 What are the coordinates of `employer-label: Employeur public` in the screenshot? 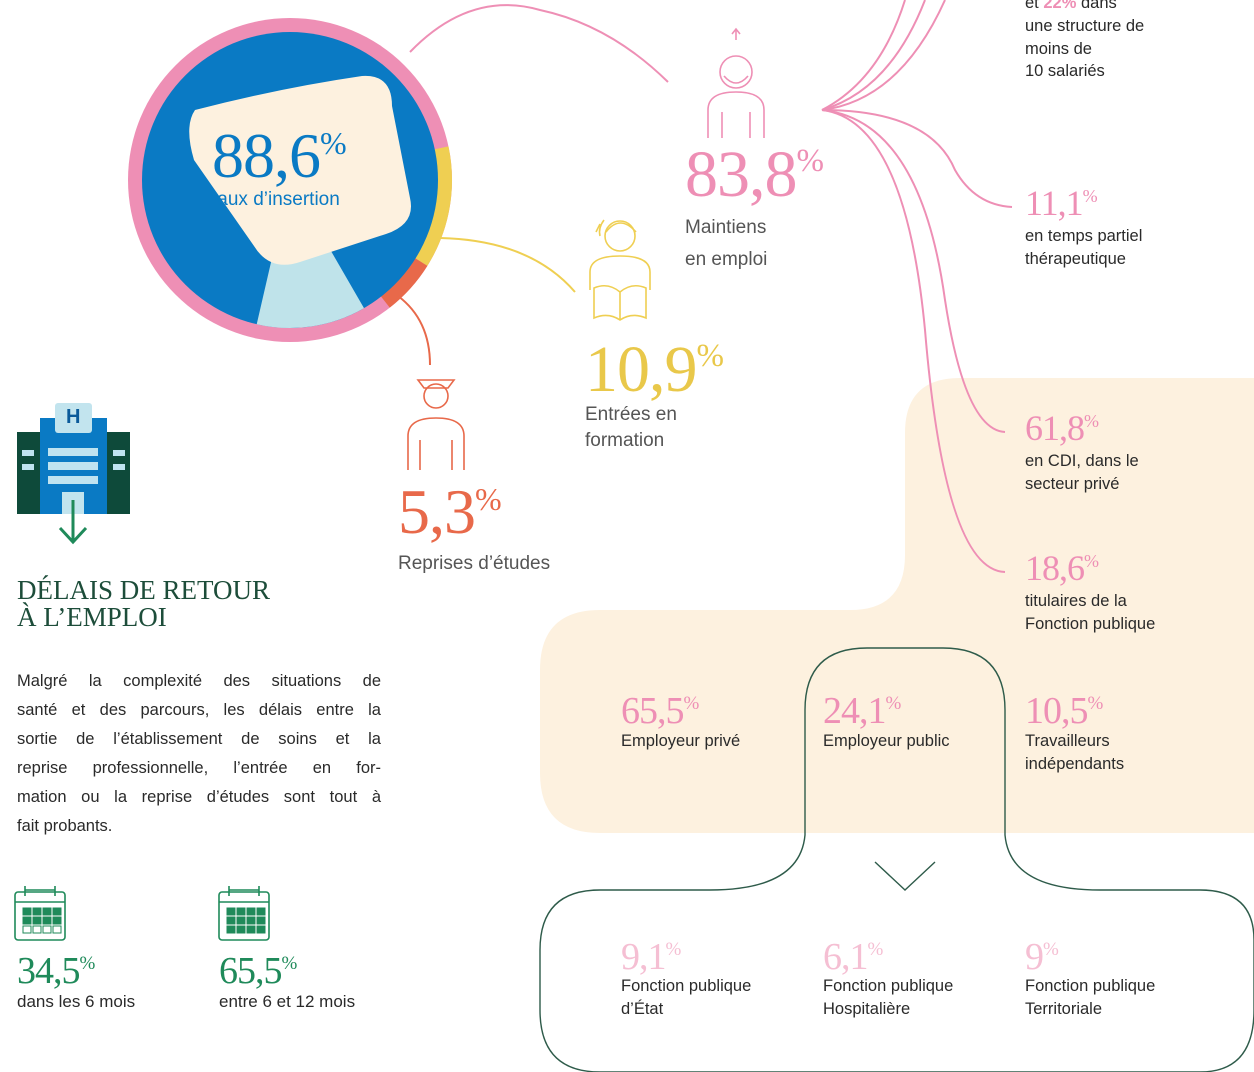 It's located at (886, 741).